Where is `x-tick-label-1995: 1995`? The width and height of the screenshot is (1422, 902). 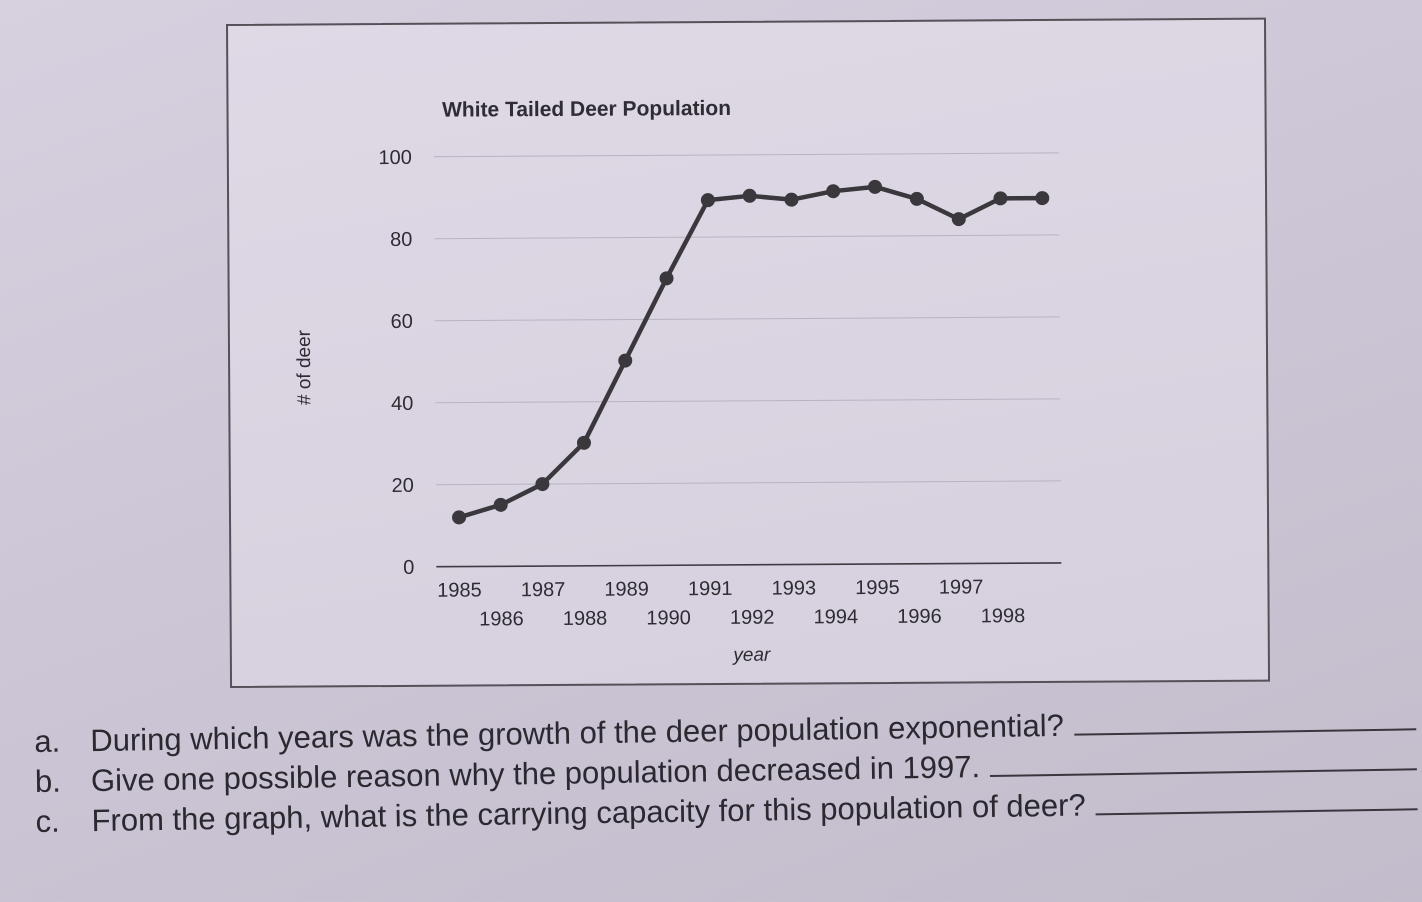 x-tick-label-1995: 1995 is located at coordinates (877, 588).